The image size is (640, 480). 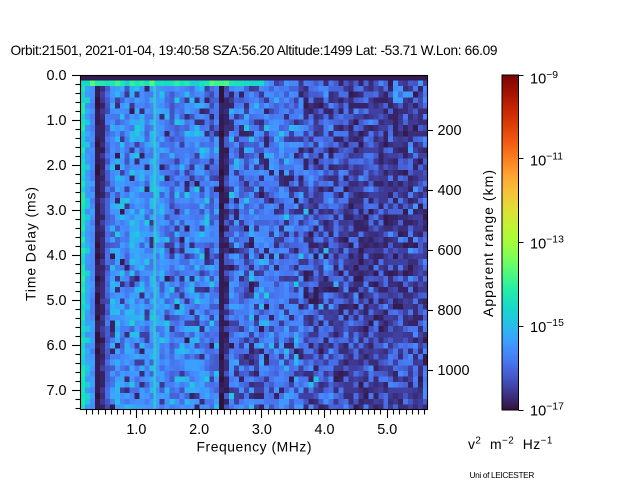 What do you see at coordinates (454, 371) in the screenshot?
I see `svg-text: 1000` at bounding box center [454, 371].